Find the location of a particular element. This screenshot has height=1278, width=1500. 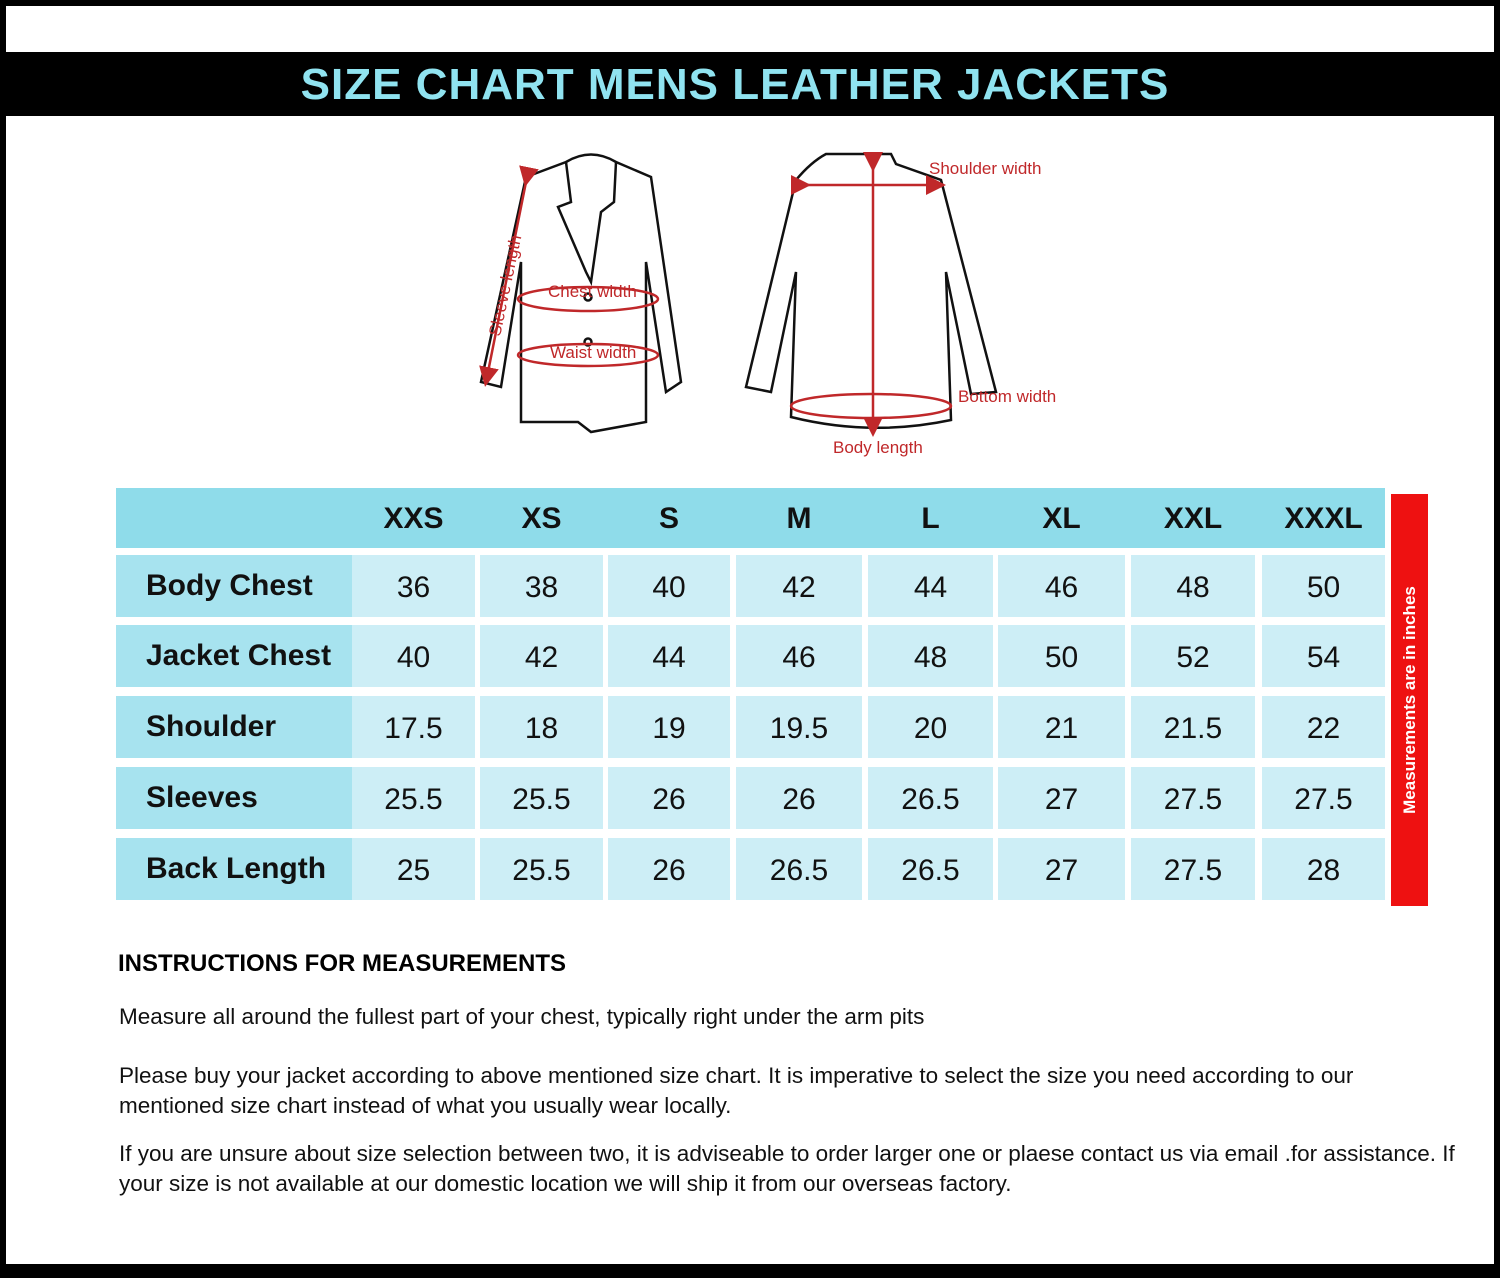

size-header-xxs: XXS is located at coordinates (413, 518).